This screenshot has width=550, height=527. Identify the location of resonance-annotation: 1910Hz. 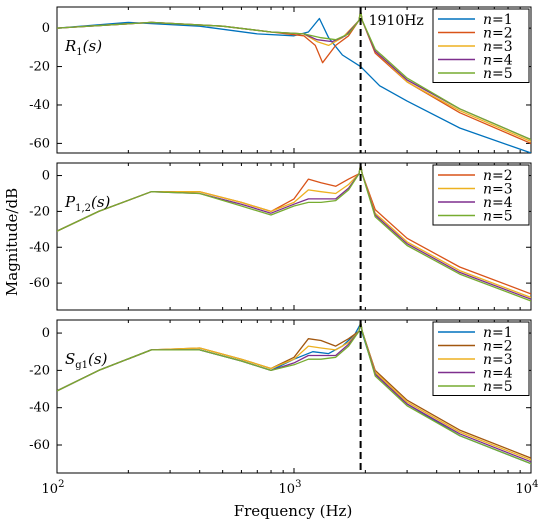
(396, 21).